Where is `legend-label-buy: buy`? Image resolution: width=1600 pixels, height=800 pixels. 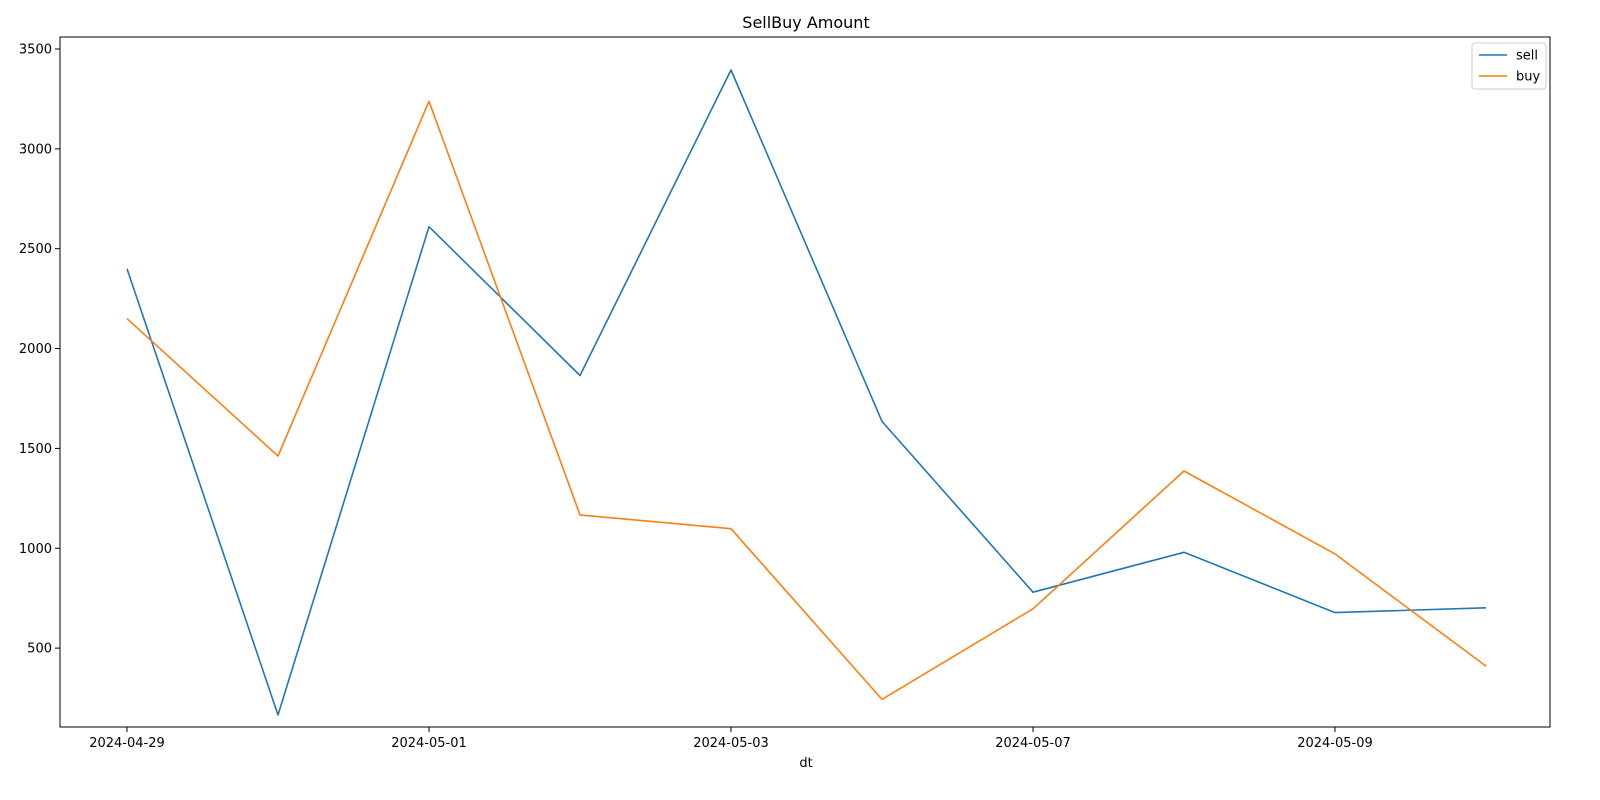
legend-label-buy: buy is located at coordinates (1528, 77).